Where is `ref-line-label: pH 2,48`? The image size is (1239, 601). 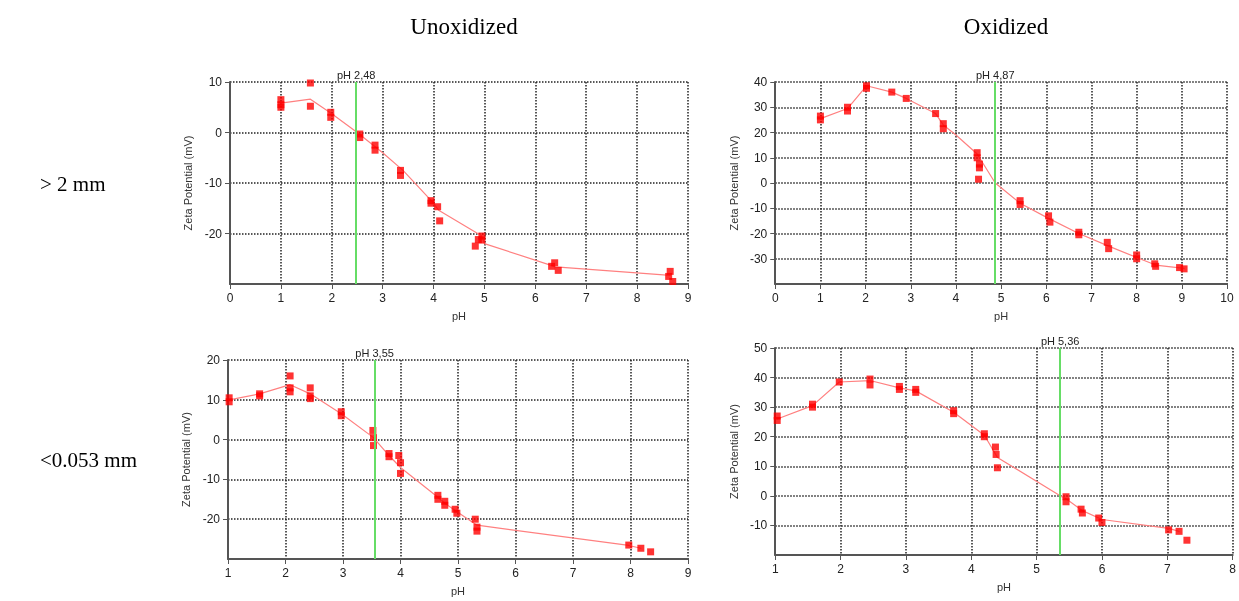
ref-line-label: pH 2,48 is located at coordinates (356, 74).